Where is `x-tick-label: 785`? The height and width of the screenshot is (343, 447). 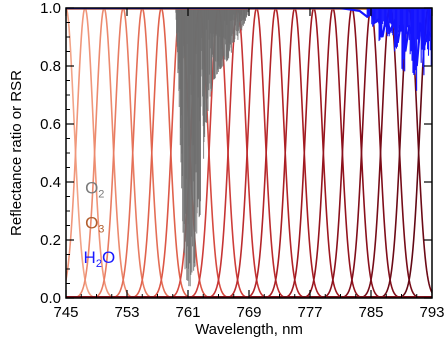
x-tick-label: 785 is located at coordinates (370, 312).